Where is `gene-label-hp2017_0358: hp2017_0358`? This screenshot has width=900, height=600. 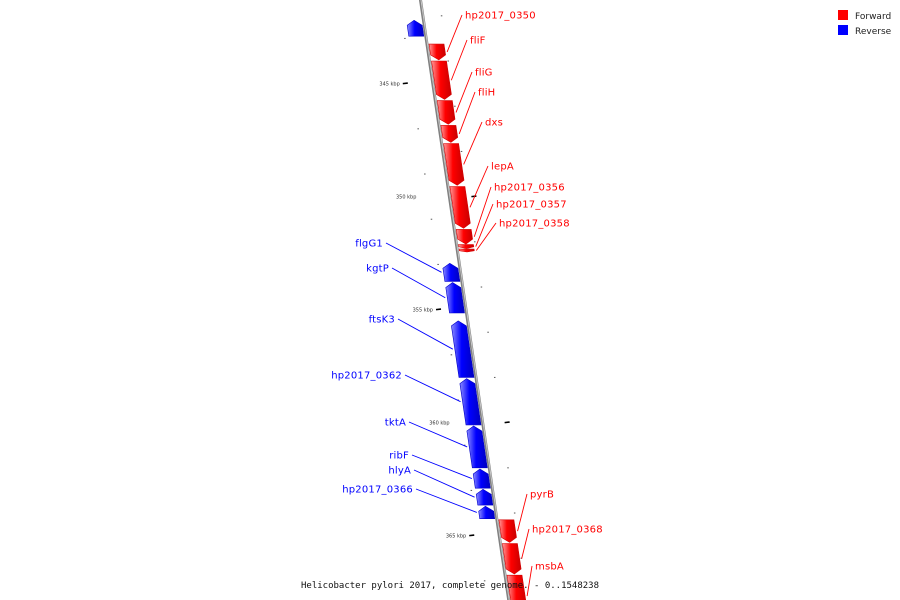 gene-label-hp2017_0358: hp2017_0358 is located at coordinates (534, 224).